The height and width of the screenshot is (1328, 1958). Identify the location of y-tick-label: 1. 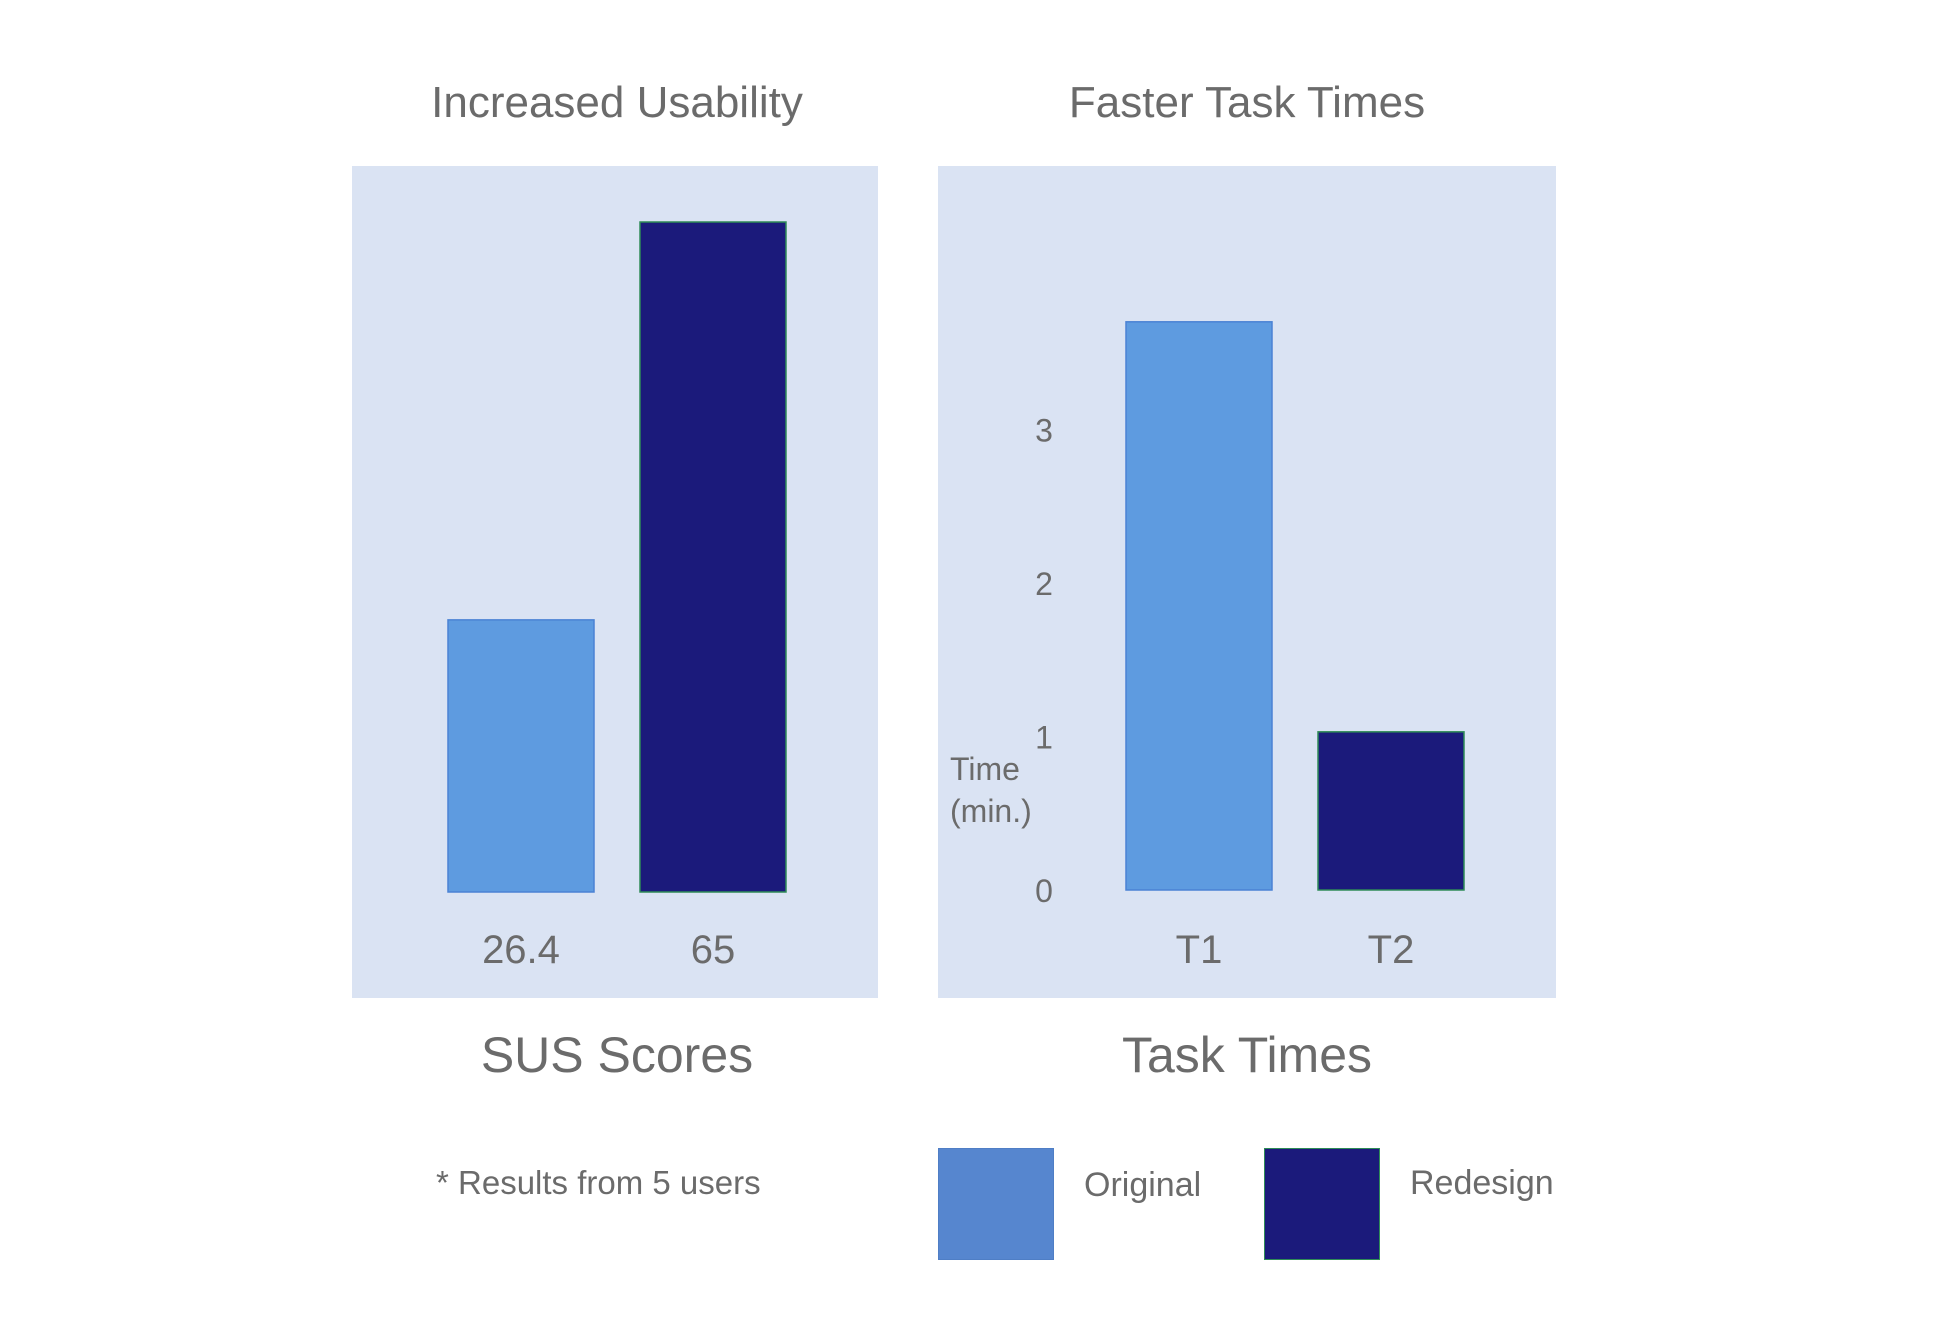
(1044, 737).